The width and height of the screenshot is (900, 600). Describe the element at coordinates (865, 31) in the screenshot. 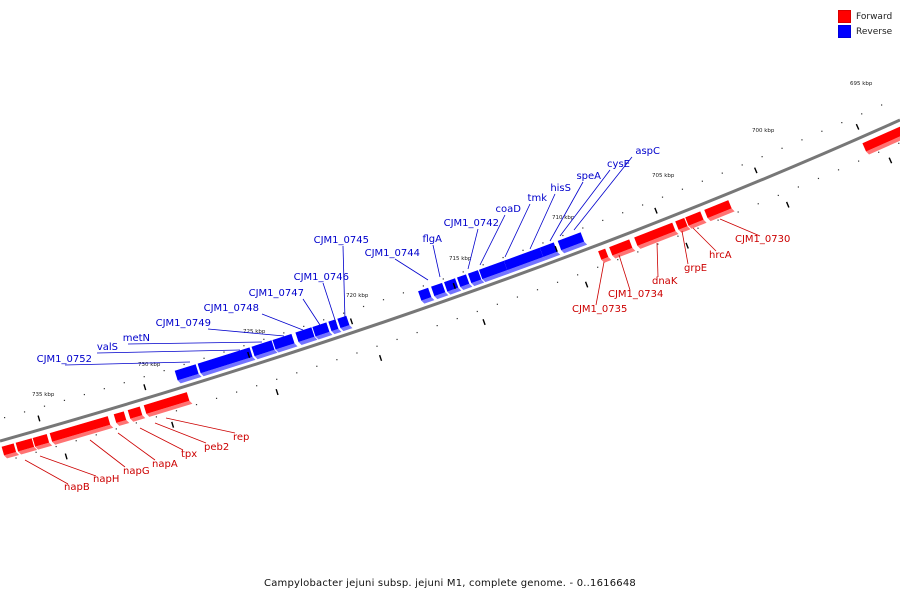

I see `legend-item-reverse: Reverse` at that location.